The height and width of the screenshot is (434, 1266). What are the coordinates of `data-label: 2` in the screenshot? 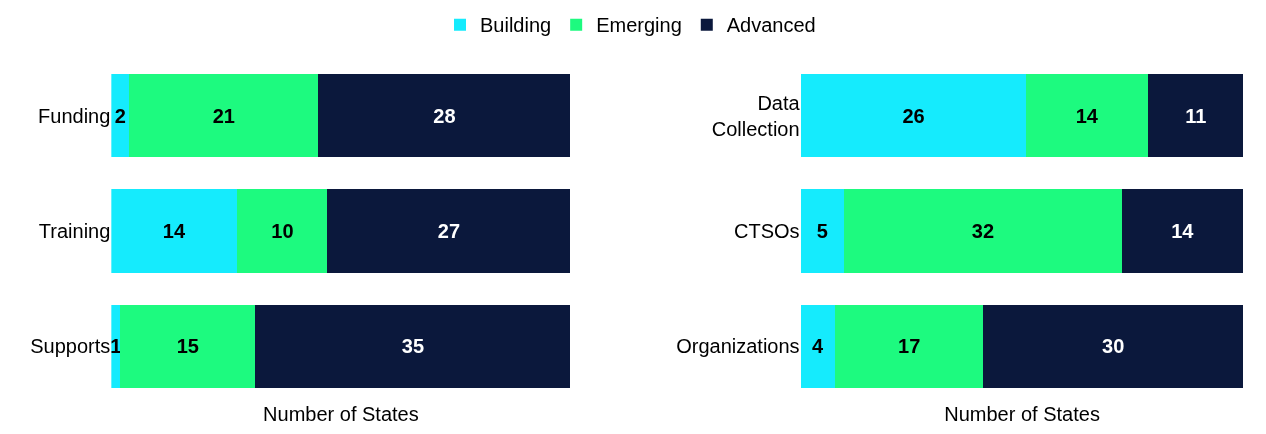 It's located at (120, 115).